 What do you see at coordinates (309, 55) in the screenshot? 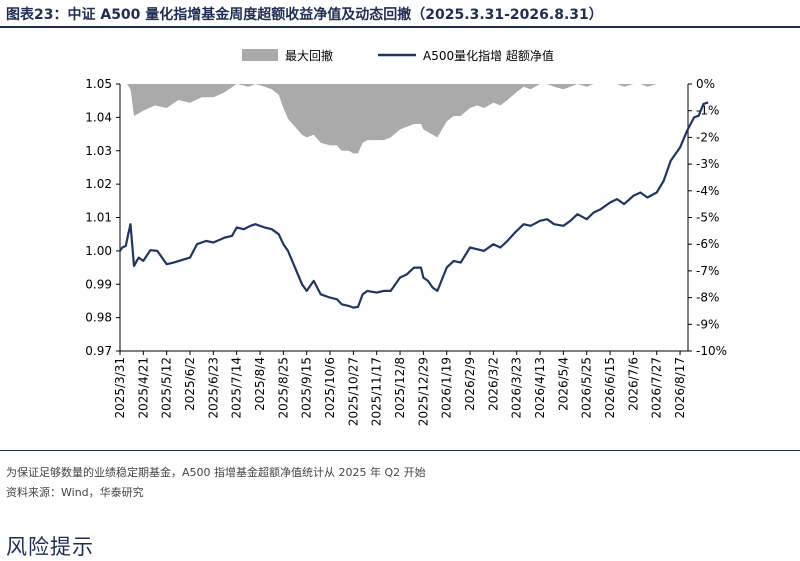
I see `legend-label-drawdown: 最大回撤` at bounding box center [309, 55].